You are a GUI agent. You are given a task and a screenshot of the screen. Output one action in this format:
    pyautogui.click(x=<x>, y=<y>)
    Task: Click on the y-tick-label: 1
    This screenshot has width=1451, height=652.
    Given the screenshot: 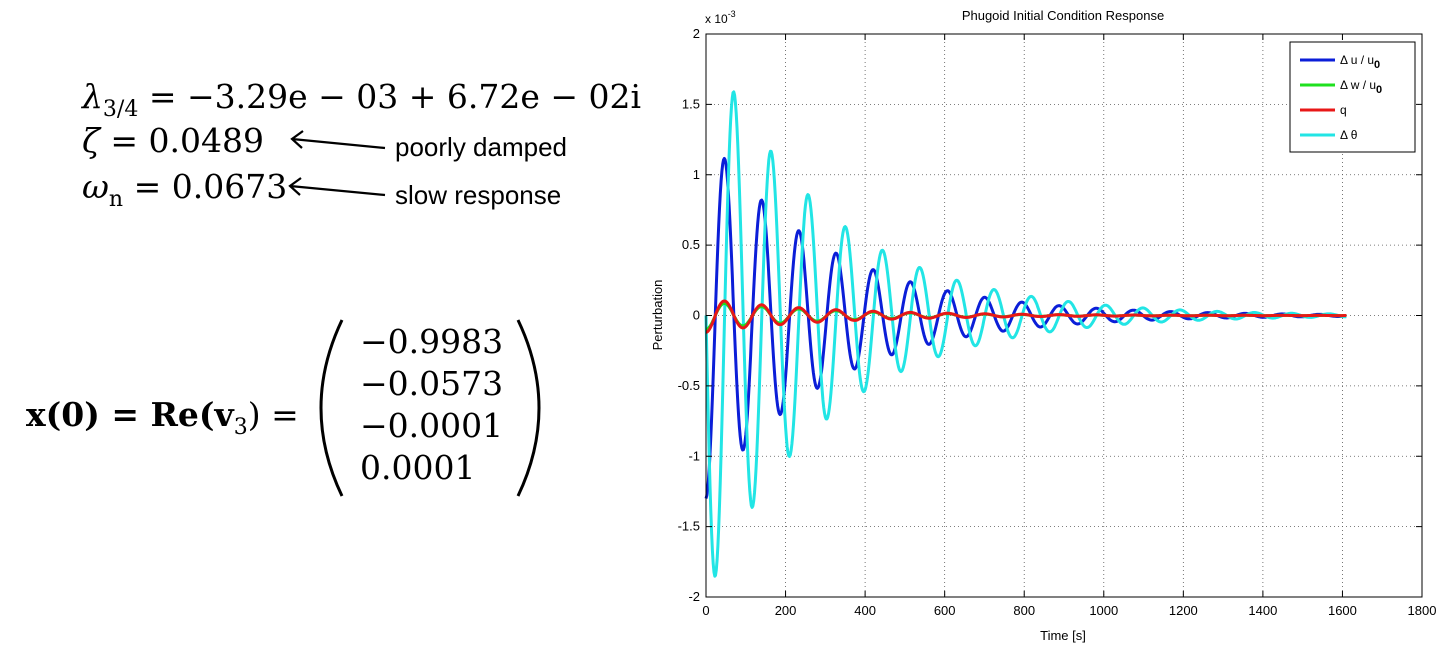 What is the action you would take?
    pyautogui.click(x=696, y=174)
    